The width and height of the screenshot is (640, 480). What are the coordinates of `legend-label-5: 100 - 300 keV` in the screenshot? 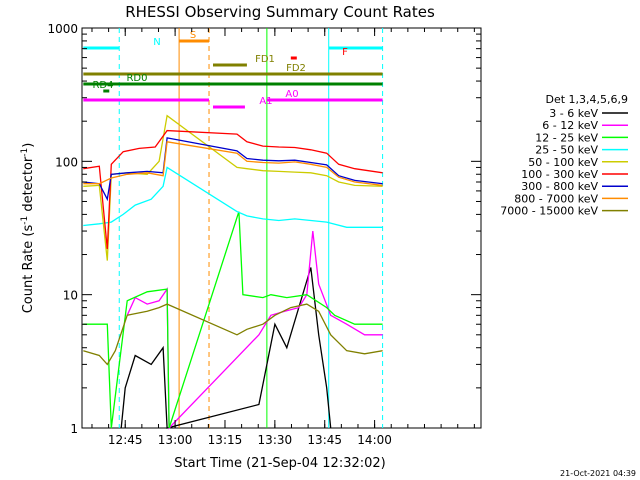 It's located at (559, 174).